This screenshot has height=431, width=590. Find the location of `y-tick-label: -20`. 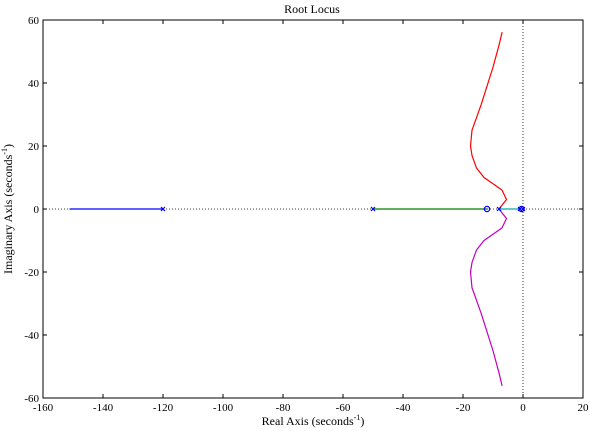

y-tick-label: -20 is located at coordinates (31, 273).